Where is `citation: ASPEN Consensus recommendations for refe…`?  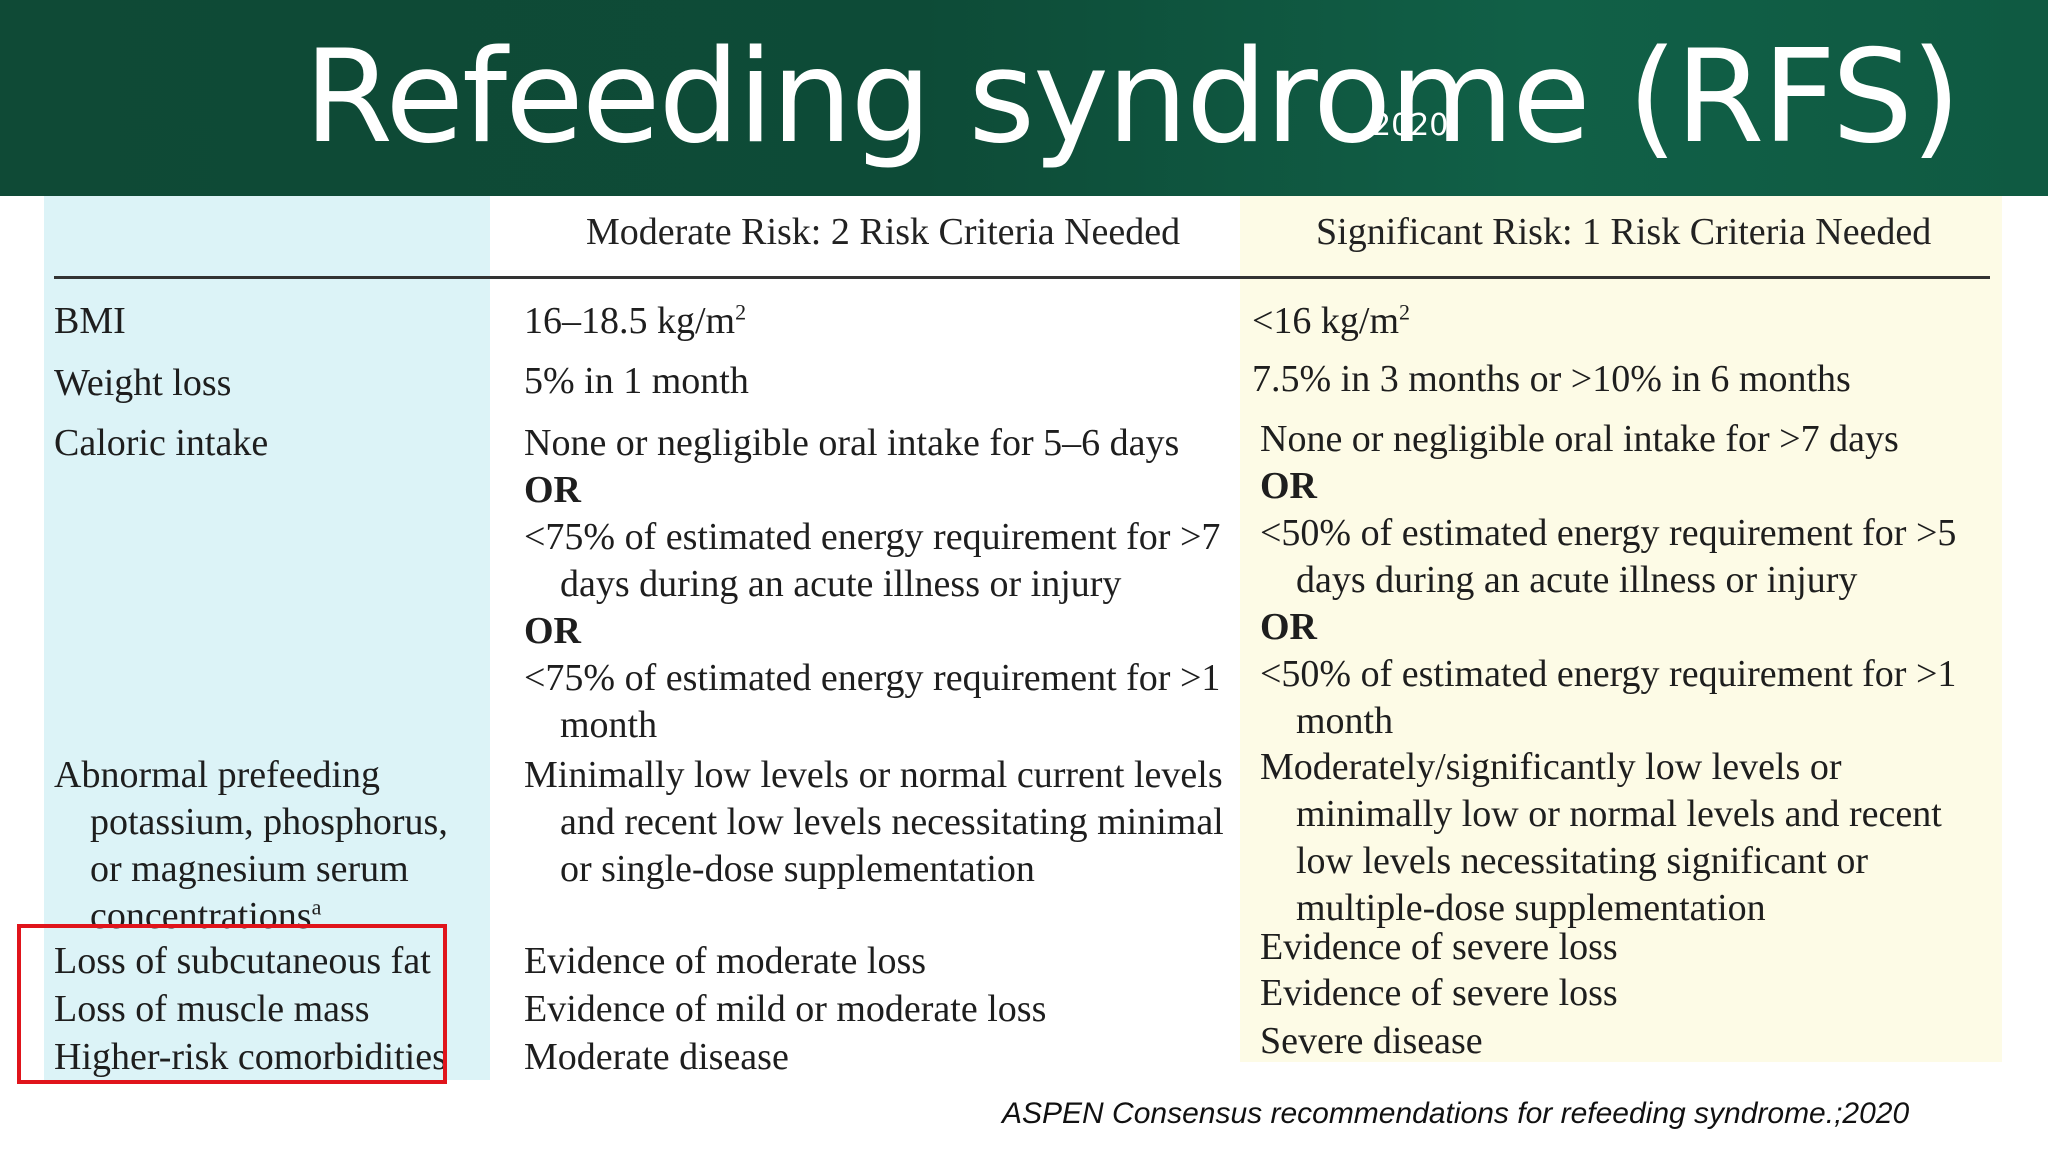
citation: ASPEN Consensus recommendations for refe… is located at coordinates (1456, 1113).